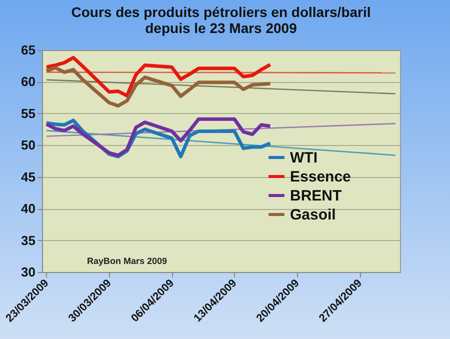 The image size is (450, 339). Describe the element at coordinates (28, 240) in the screenshot. I see `y-tick-label: 35` at that location.